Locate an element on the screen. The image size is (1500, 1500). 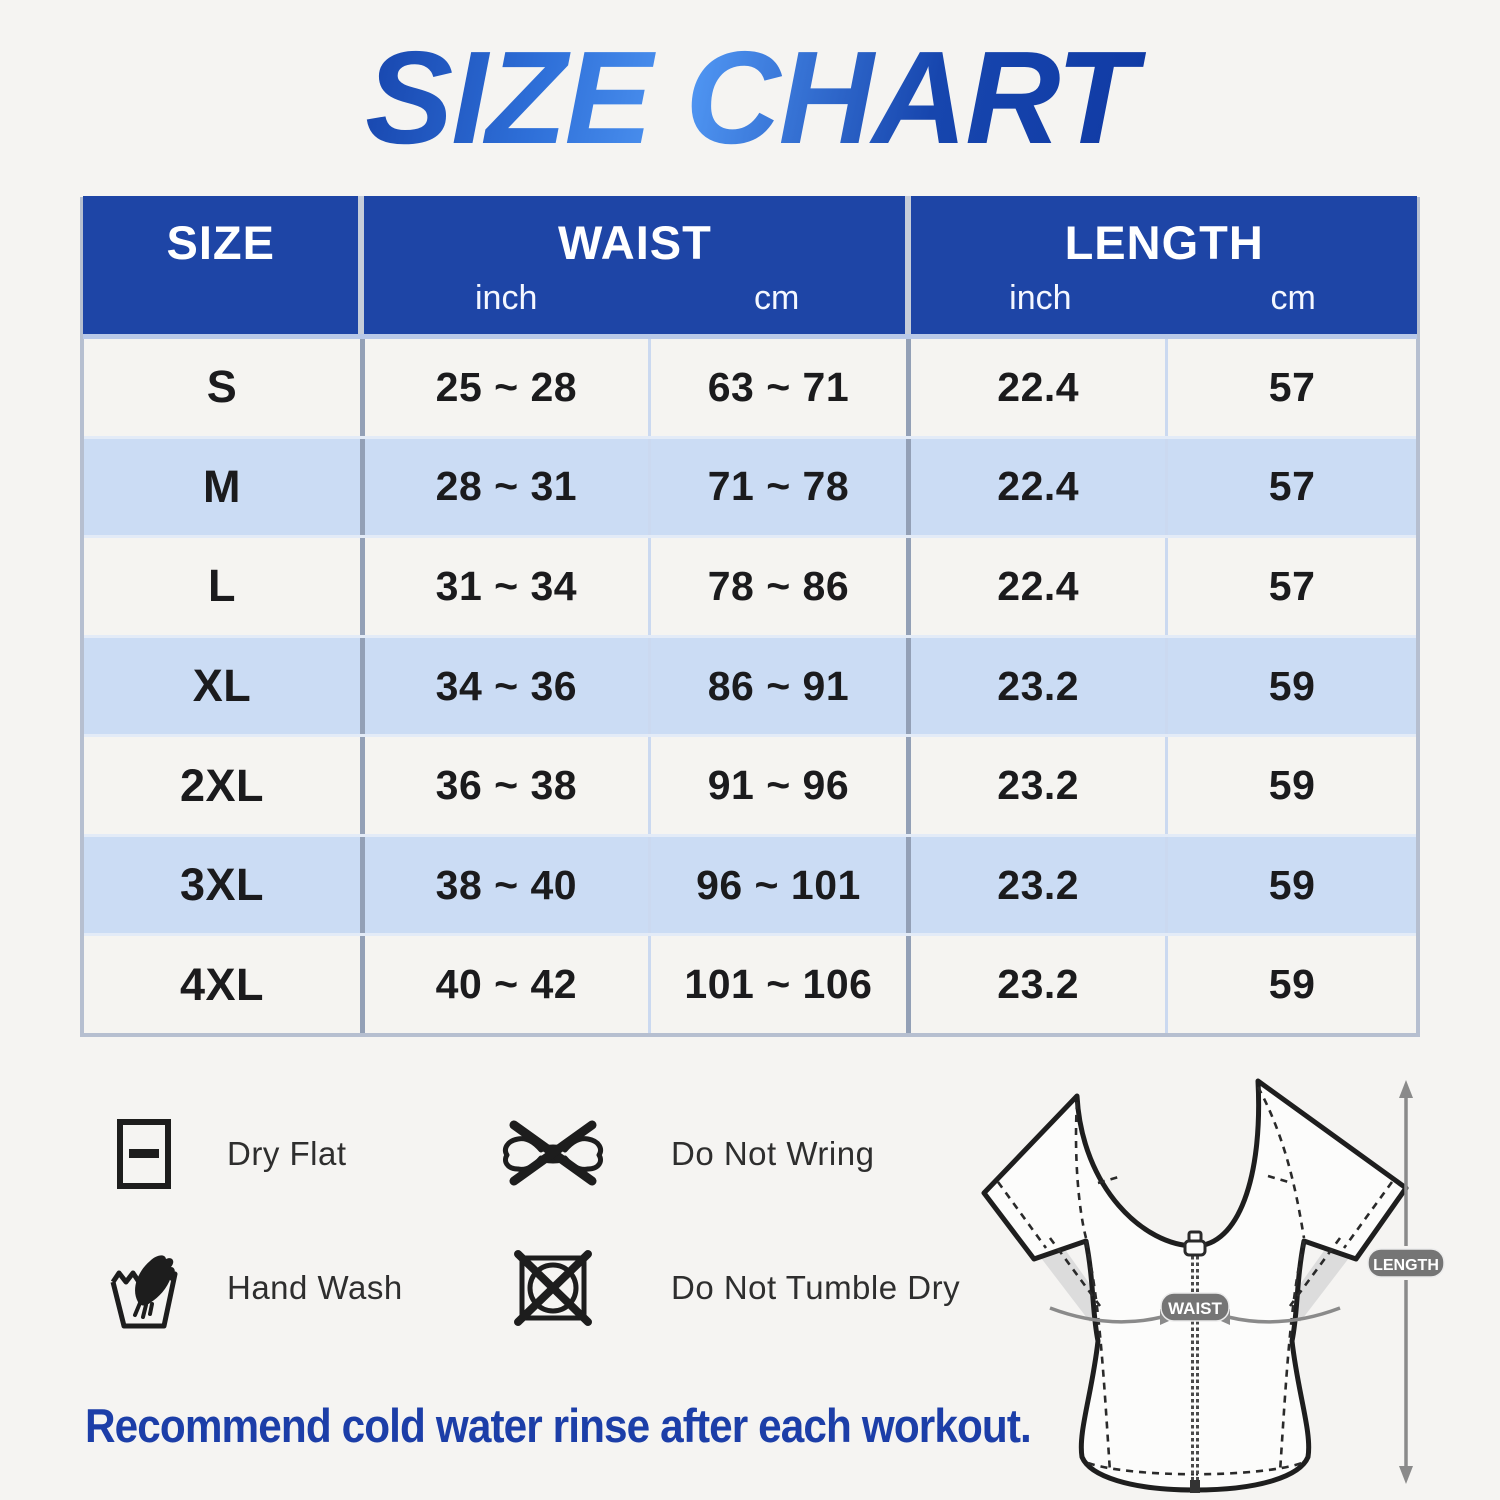
length-badge-label: LENGTH is located at coordinates (1406, 1265).